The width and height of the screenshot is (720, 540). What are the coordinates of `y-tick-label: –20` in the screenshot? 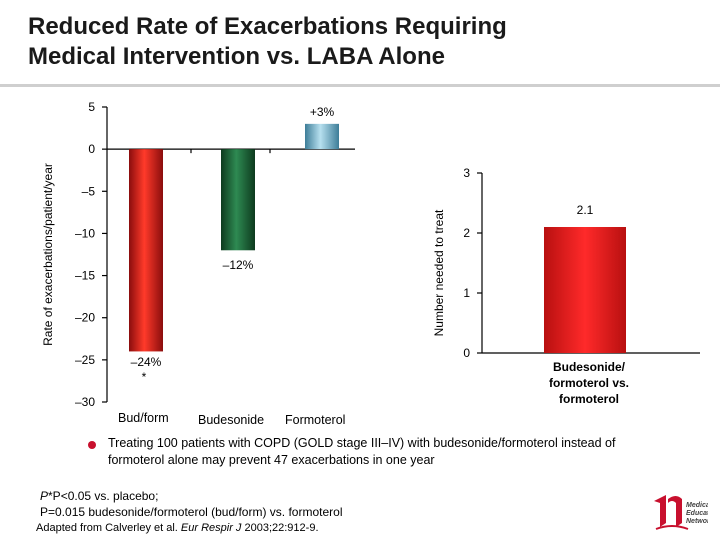 It's located at (85, 318).